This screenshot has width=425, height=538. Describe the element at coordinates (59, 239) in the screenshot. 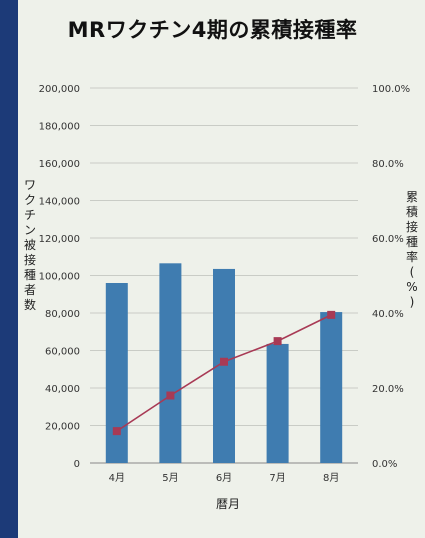

I see `y-tick-label: 120,000` at that location.